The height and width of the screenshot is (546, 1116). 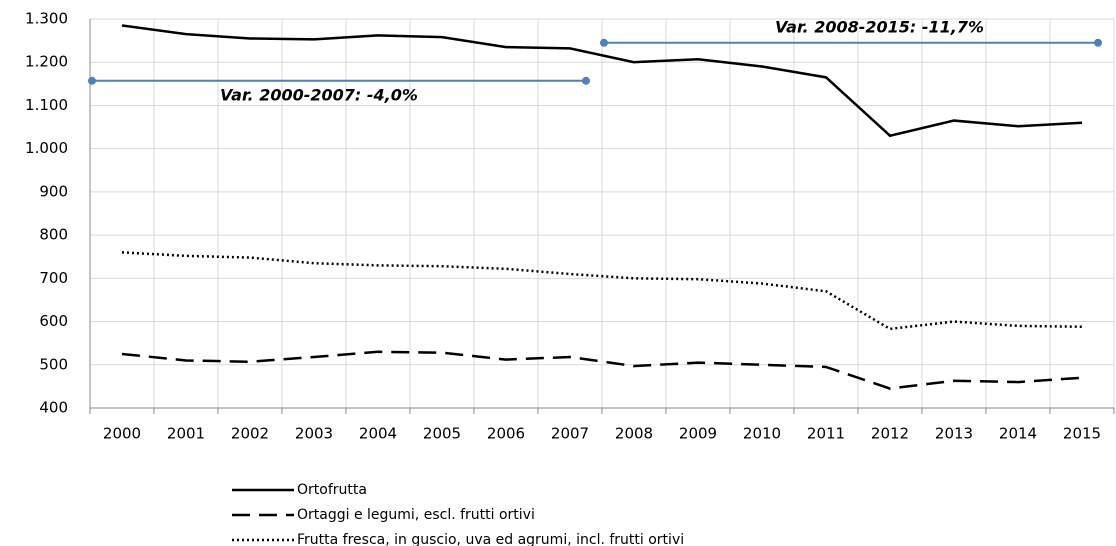 What do you see at coordinates (698, 434) in the screenshot?
I see `x-tick-label: 2009` at bounding box center [698, 434].